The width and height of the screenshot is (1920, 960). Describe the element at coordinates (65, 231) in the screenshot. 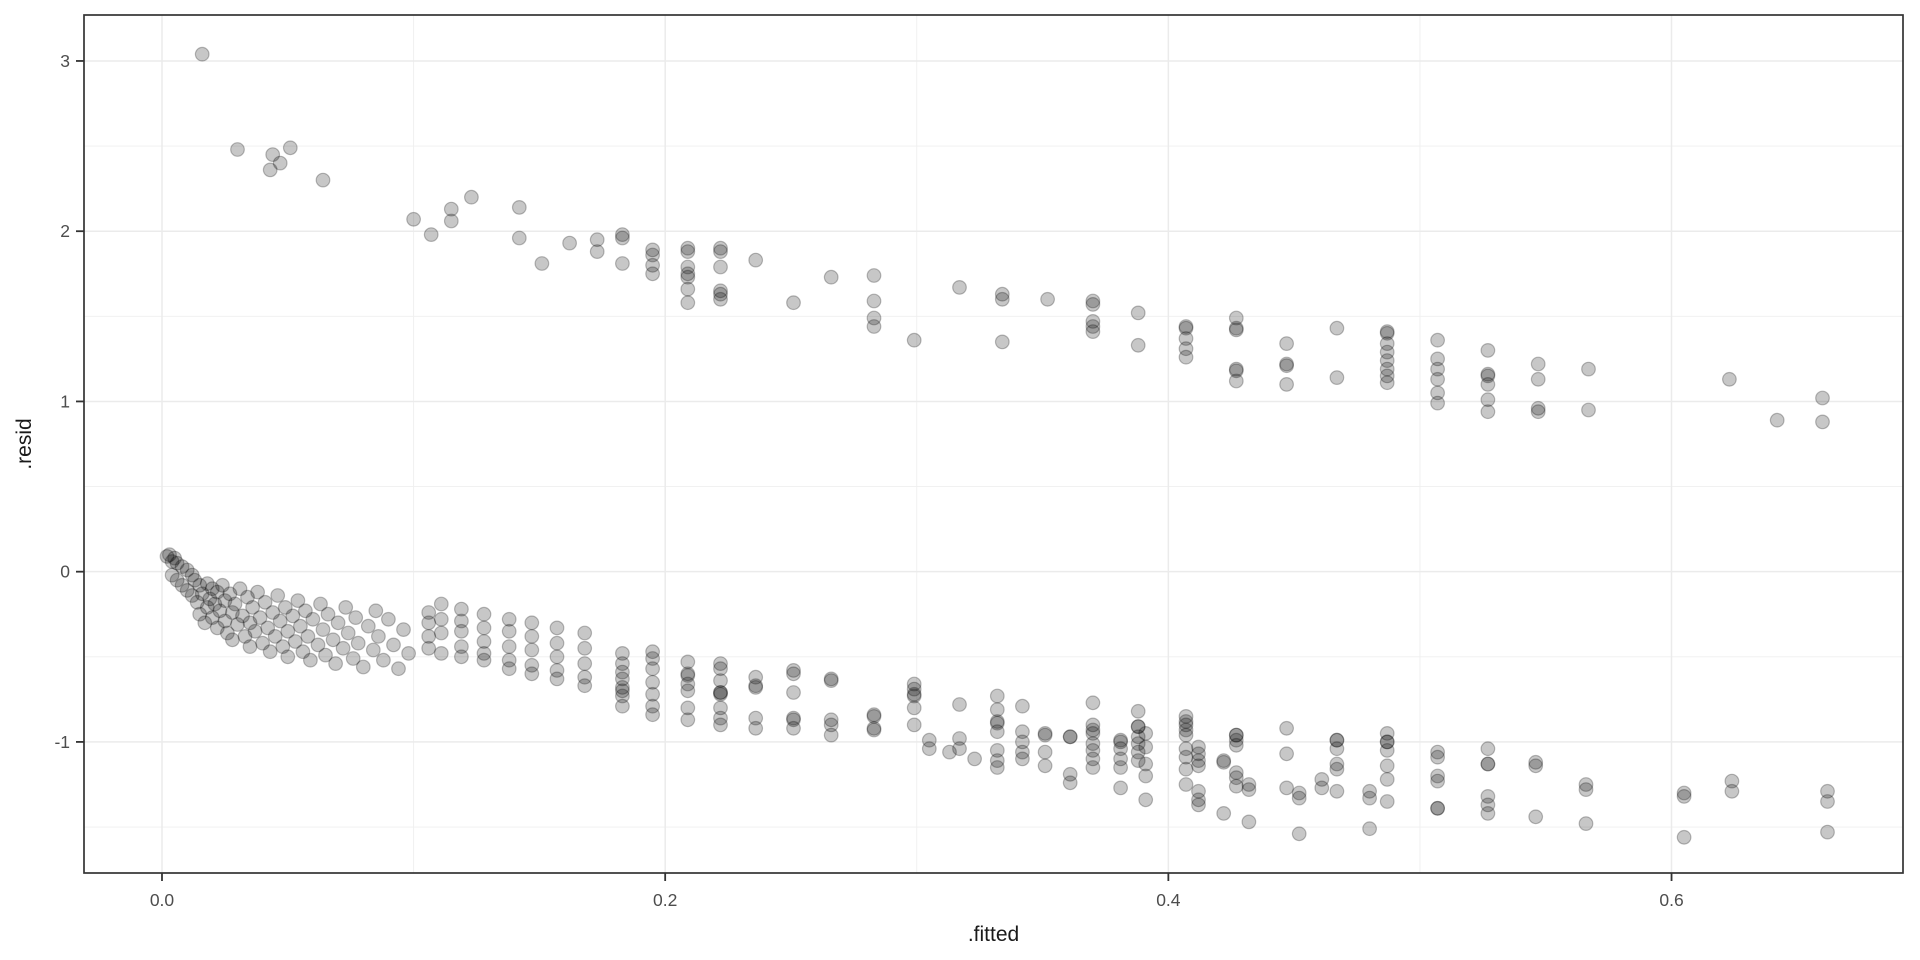

I see `y-tick-label: 2` at that location.